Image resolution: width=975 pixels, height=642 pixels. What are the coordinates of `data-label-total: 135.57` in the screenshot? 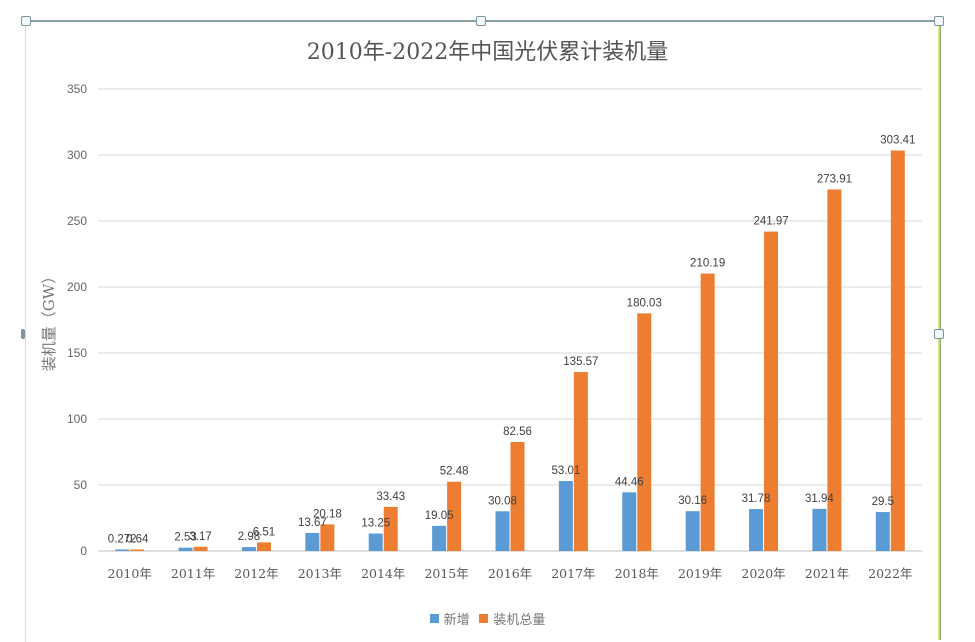 It's located at (580, 362).